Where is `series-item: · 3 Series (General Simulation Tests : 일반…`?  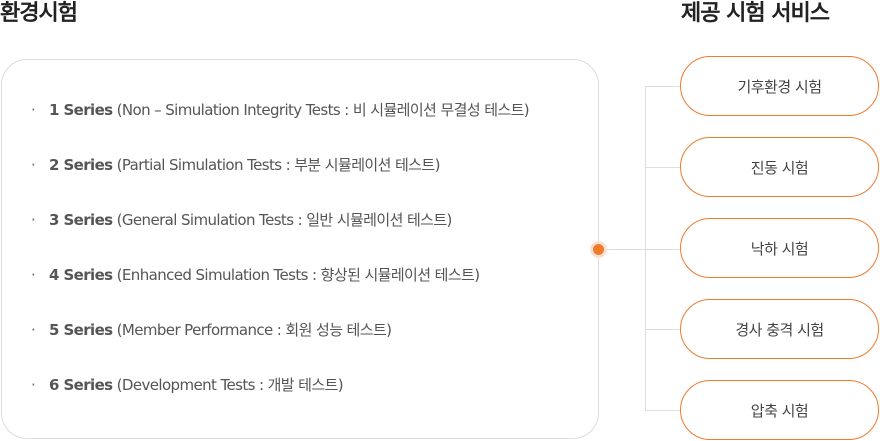
series-item: · 3 Series (General Simulation Tests : 일반… is located at coordinates (241, 220).